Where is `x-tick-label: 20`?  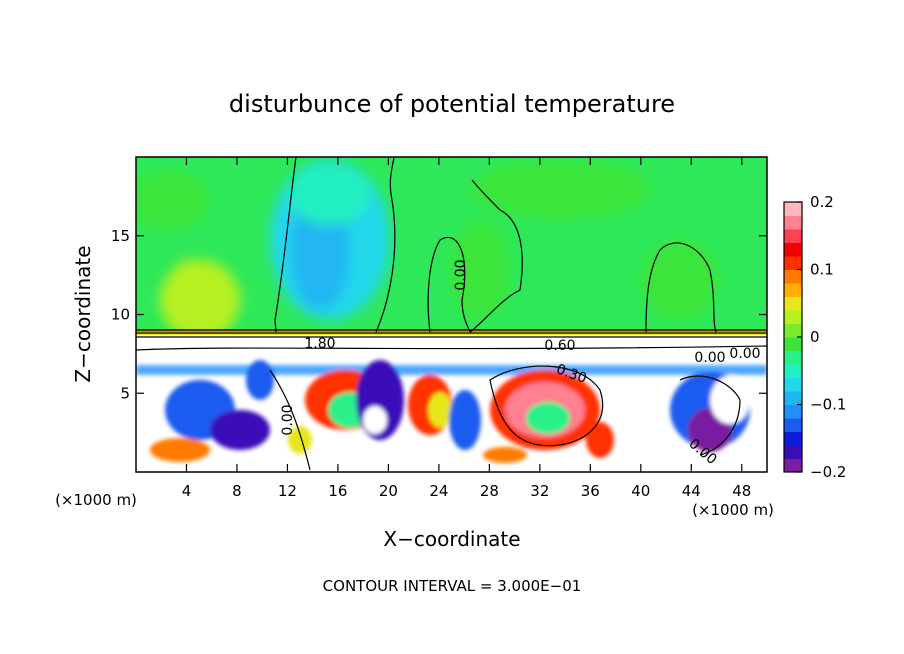 x-tick-label: 20 is located at coordinates (388, 491).